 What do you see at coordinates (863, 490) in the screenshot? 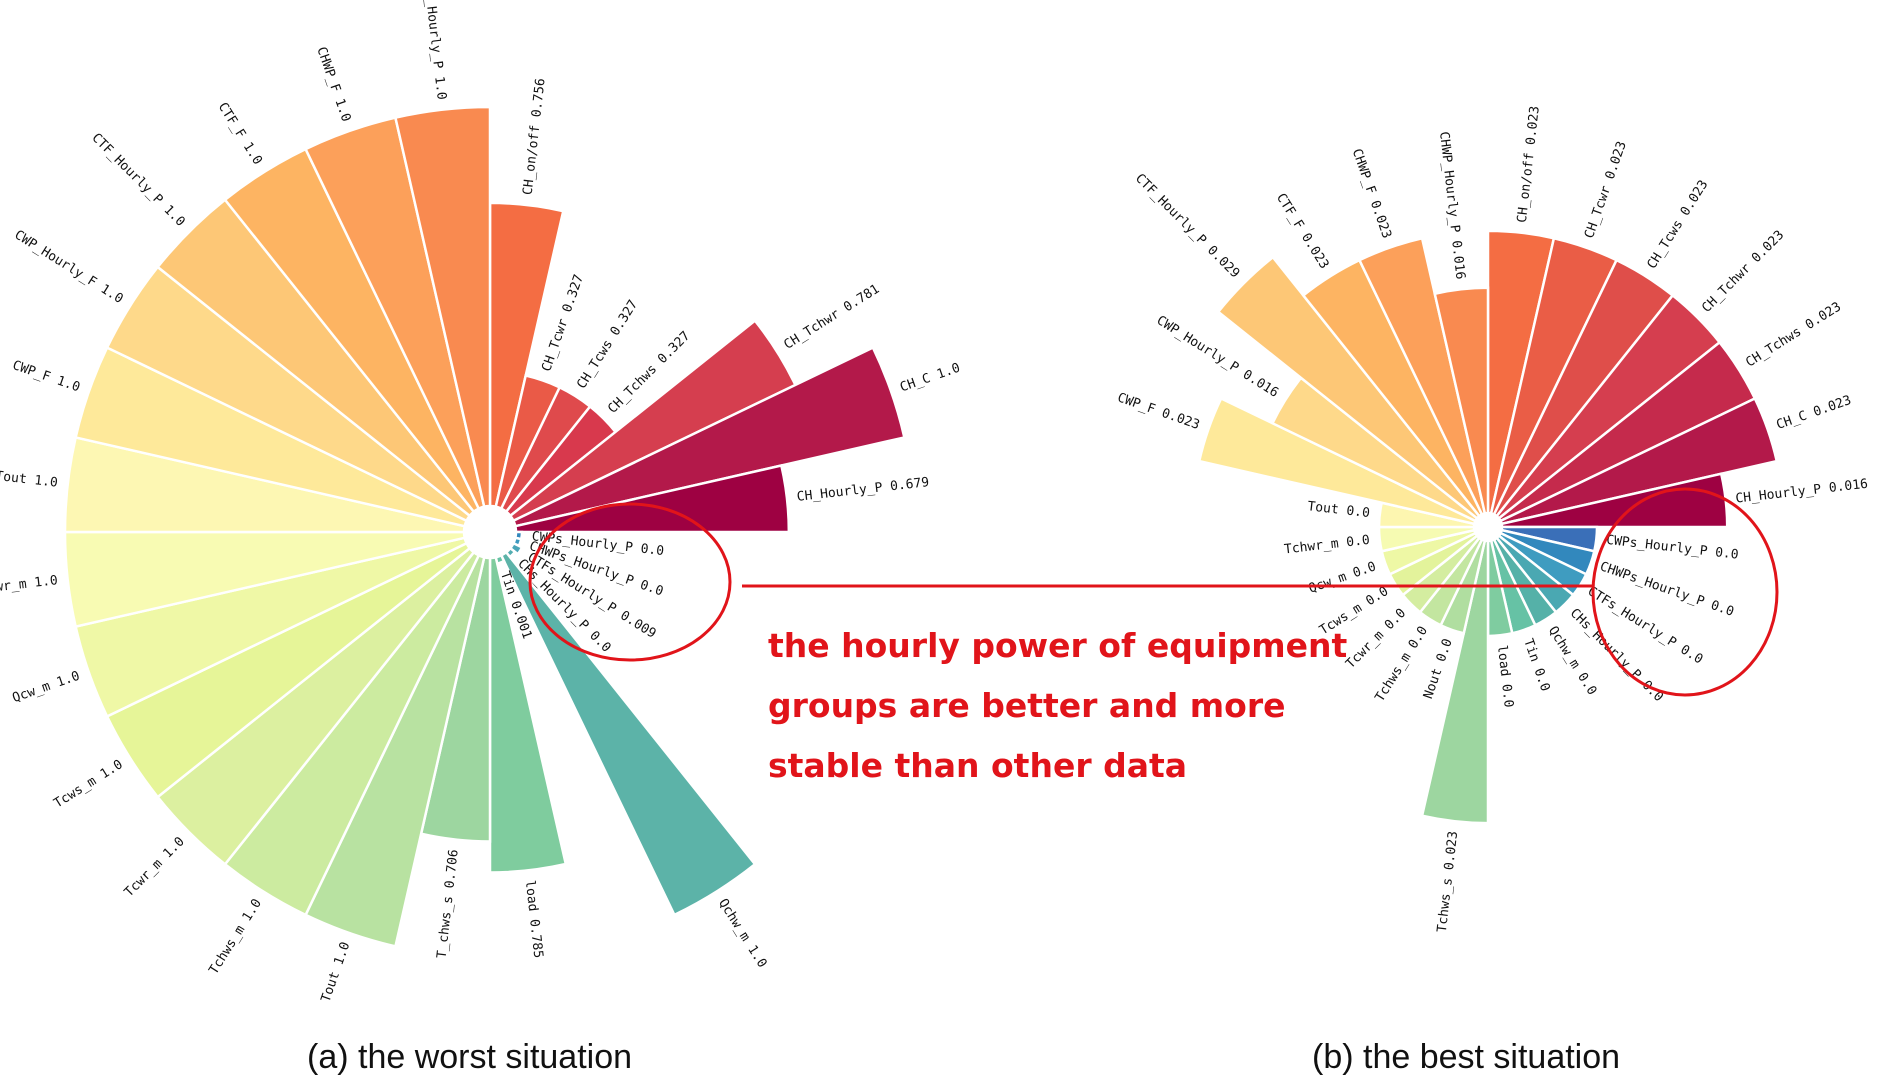
I see `polar-label-0-6: CH_Hourly_P 0.679` at bounding box center [863, 490].